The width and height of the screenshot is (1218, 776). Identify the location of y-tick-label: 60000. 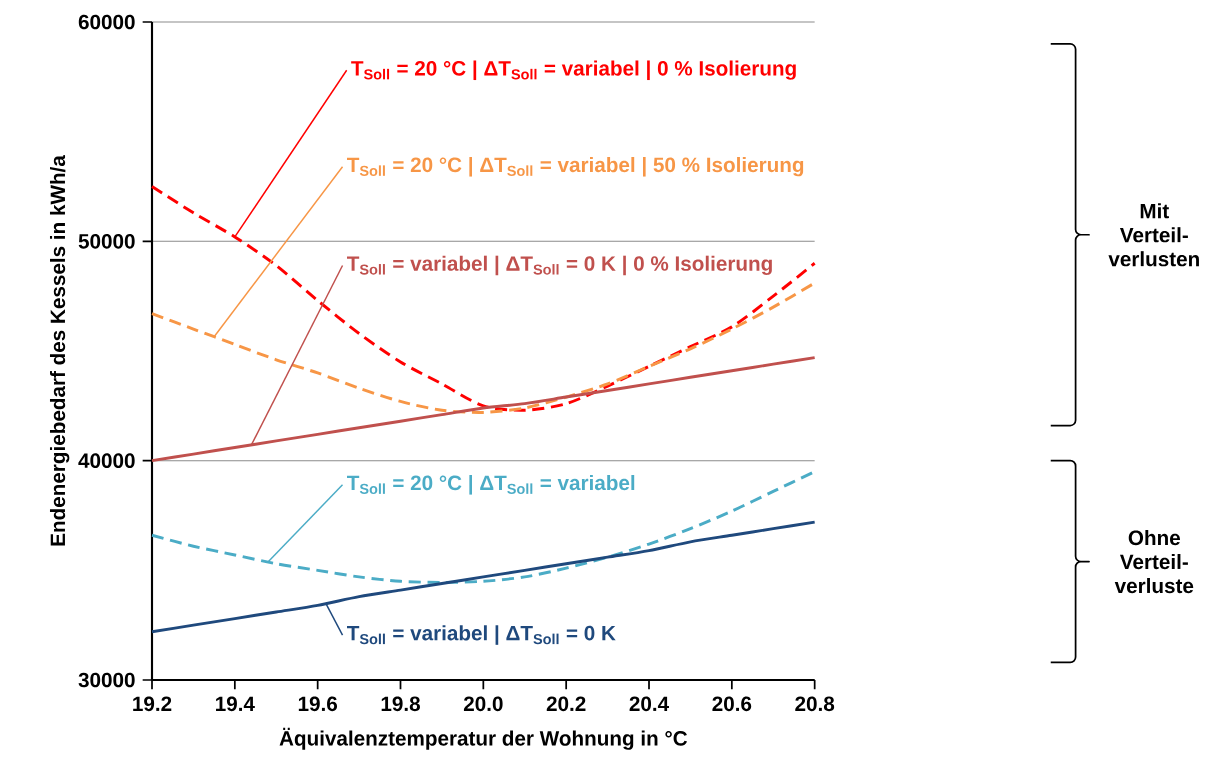
(106, 22).